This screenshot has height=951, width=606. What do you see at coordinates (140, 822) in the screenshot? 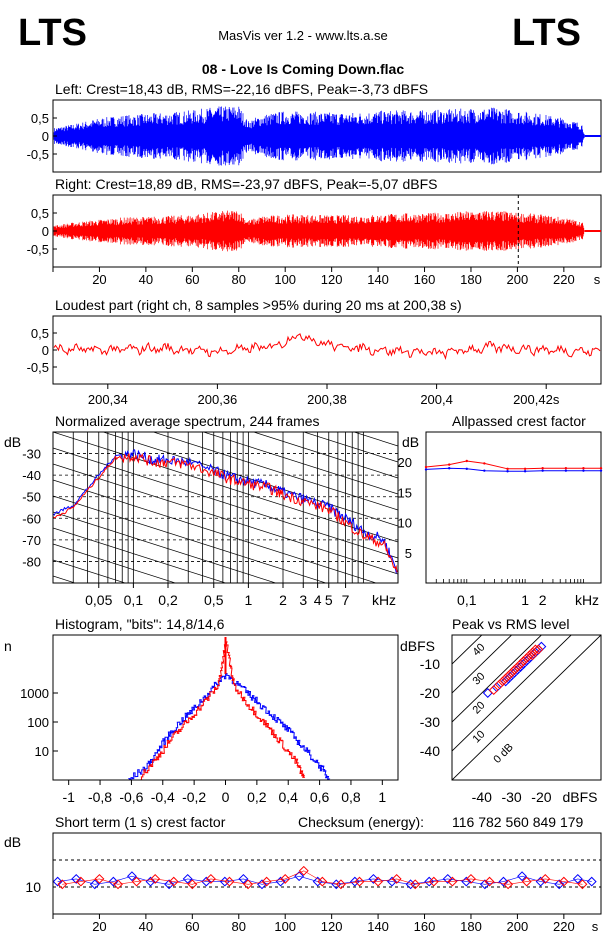
I see `short-term-crest-title: Short term (1 s) crest factor` at bounding box center [140, 822].